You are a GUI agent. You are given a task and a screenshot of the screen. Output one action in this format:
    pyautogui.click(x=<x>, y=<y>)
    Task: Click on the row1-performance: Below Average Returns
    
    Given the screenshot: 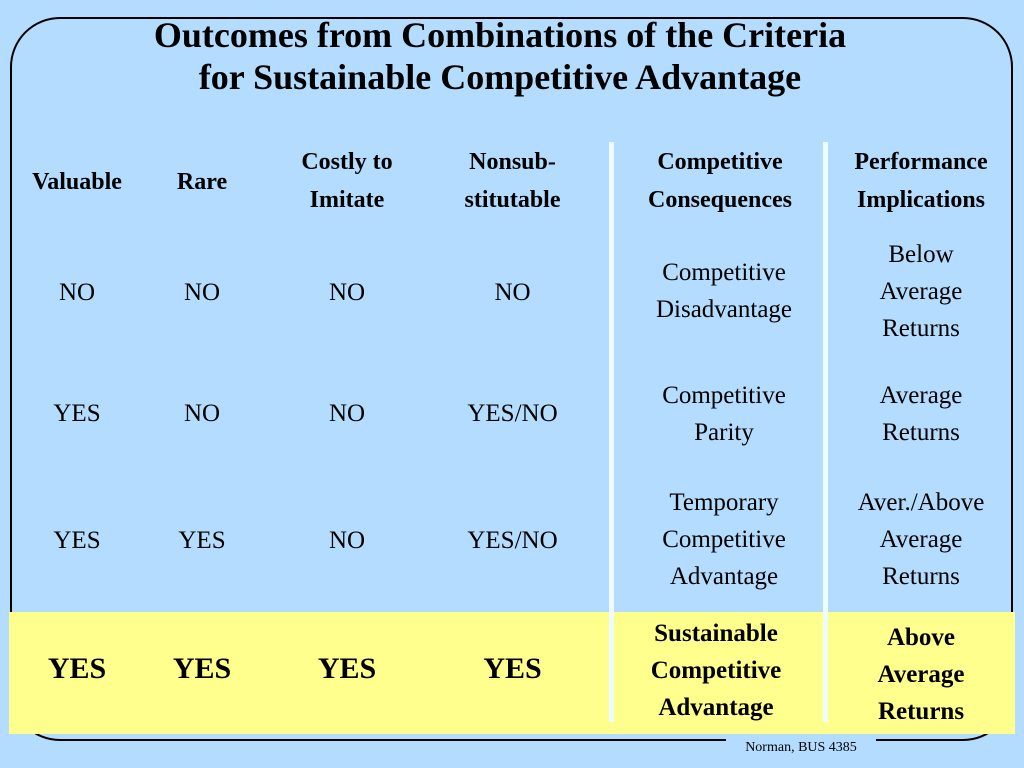 What is the action you would take?
    pyautogui.click(x=921, y=291)
    